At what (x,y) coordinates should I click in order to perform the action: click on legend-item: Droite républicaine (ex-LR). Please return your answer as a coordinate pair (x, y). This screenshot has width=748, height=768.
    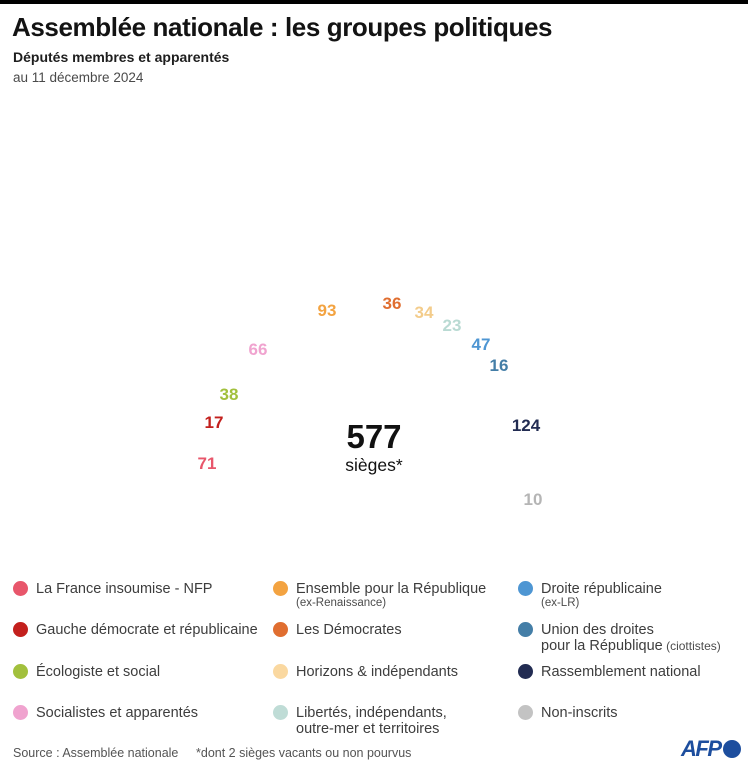
    Looking at the image, I should click on (590, 595).